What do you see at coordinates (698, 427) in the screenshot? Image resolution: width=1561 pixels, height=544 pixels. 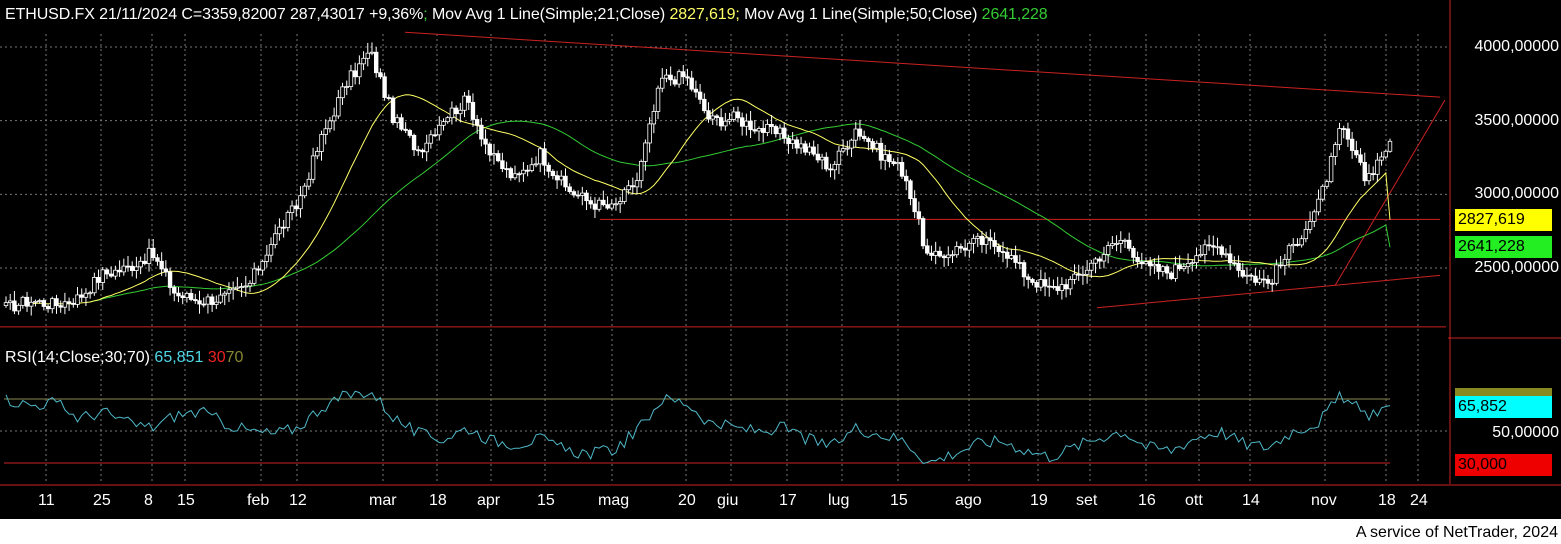 I see `rsi-layer` at bounding box center [698, 427].